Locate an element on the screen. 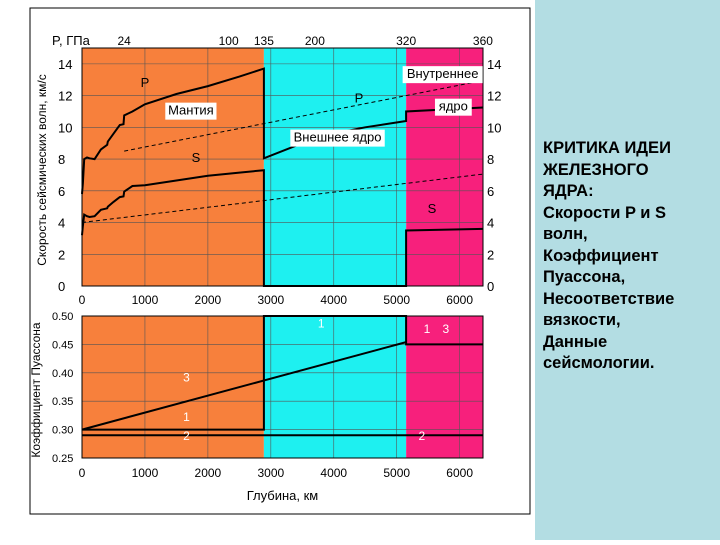  y-axis-label-velocity: Скорость сейсмических волн, км/с is located at coordinates (42, 169).